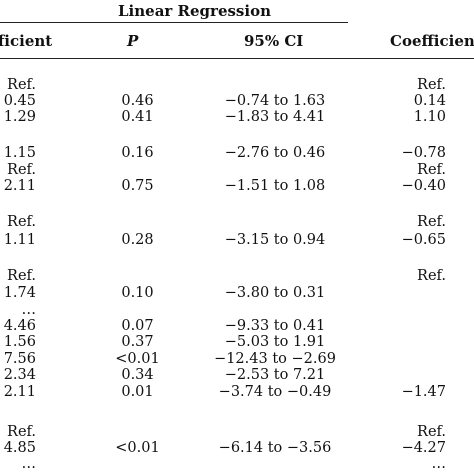 Image resolution: width=474 pixels, height=474 pixels. I want to click on cell-coefficient-2: −0.40, so click(423, 186).